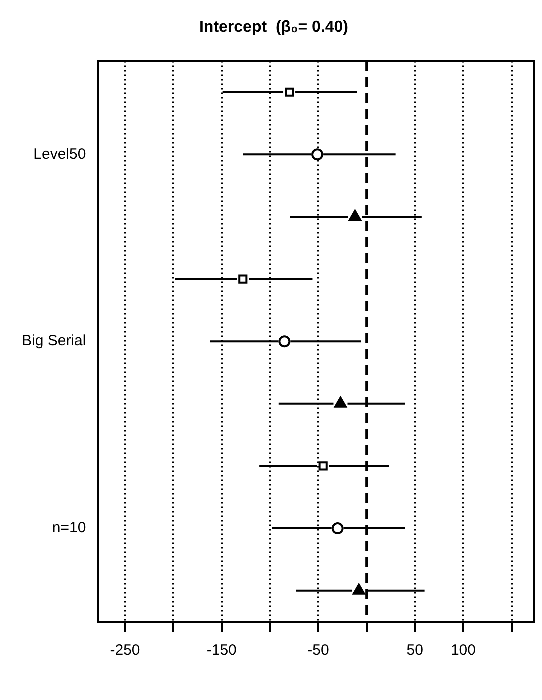 This screenshot has height=700, width=542. What do you see at coordinates (54, 341) in the screenshot?
I see `y-tick-label: Big Serial` at bounding box center [54, 341].